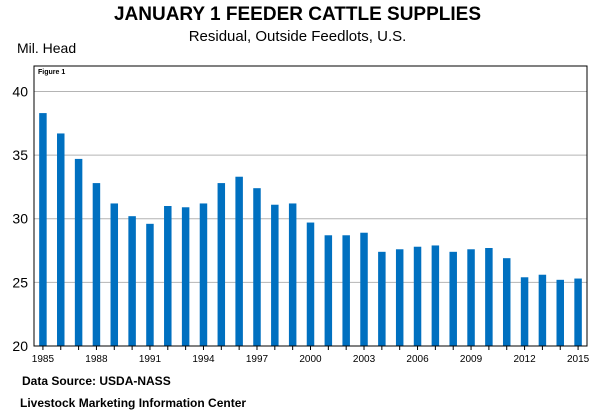 This screenshot has height=415, width=595. What do you see at coordinates (435, 295) in the screenshot?
I see `bar-2007` at bounding box center [435, 295].